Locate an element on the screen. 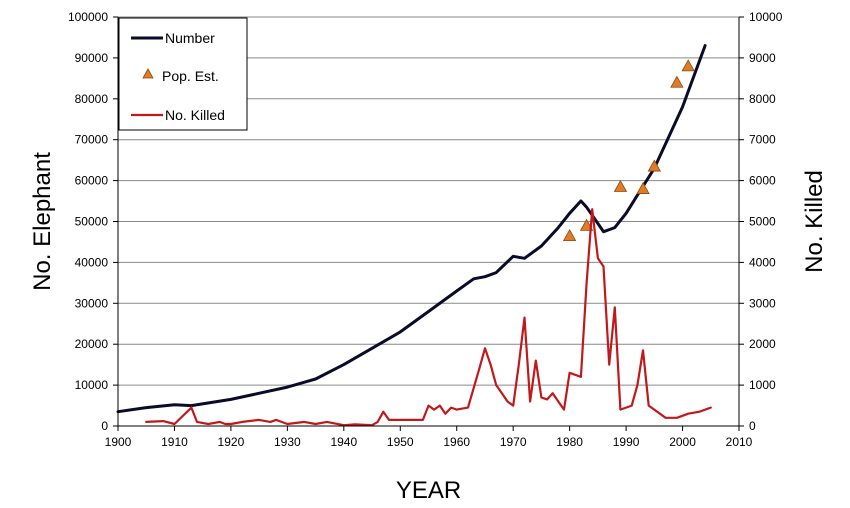 This screenshot has height=508, width=850. right-y-tick-label-5: 5000 is located at coordinates (762, 222).